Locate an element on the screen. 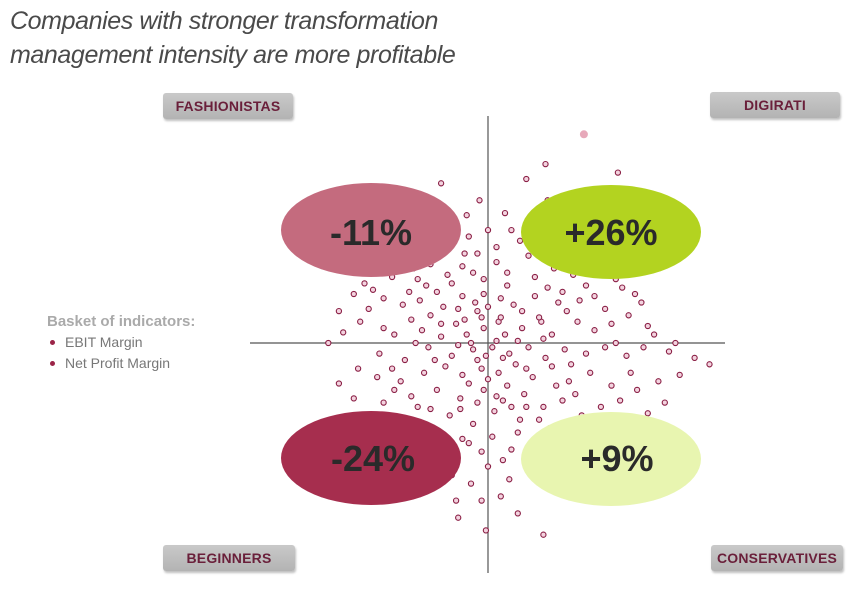 The image size is (866, 592). legend-title: Basket of indicators: is located at coordinates (121, 321).